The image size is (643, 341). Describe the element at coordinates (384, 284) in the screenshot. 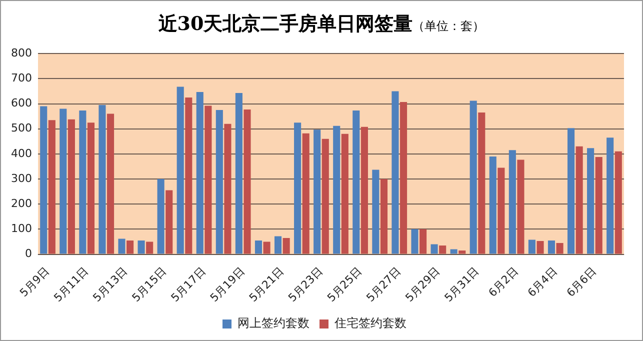

I see `x-tick-label: 5月27日` at that location.